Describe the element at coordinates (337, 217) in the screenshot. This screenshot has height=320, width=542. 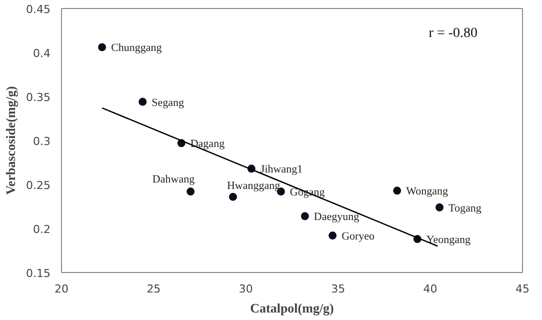
I see `annotation: Daegyung` at that location.